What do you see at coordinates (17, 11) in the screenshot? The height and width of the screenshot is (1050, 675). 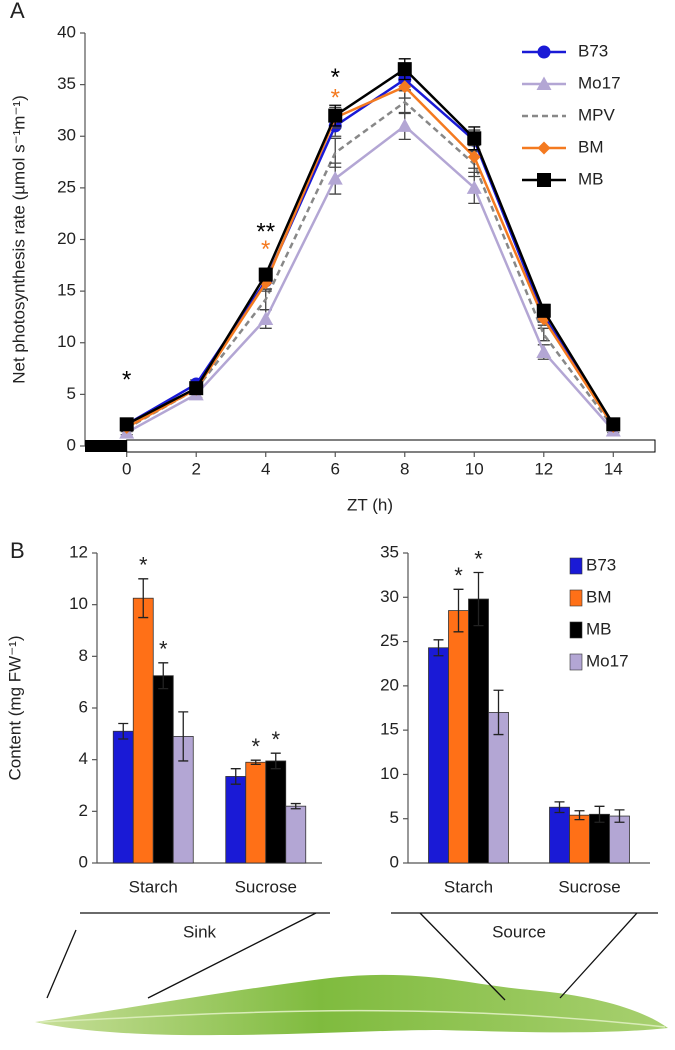 I see `panel-label: A` at bounding box center [17, 11].